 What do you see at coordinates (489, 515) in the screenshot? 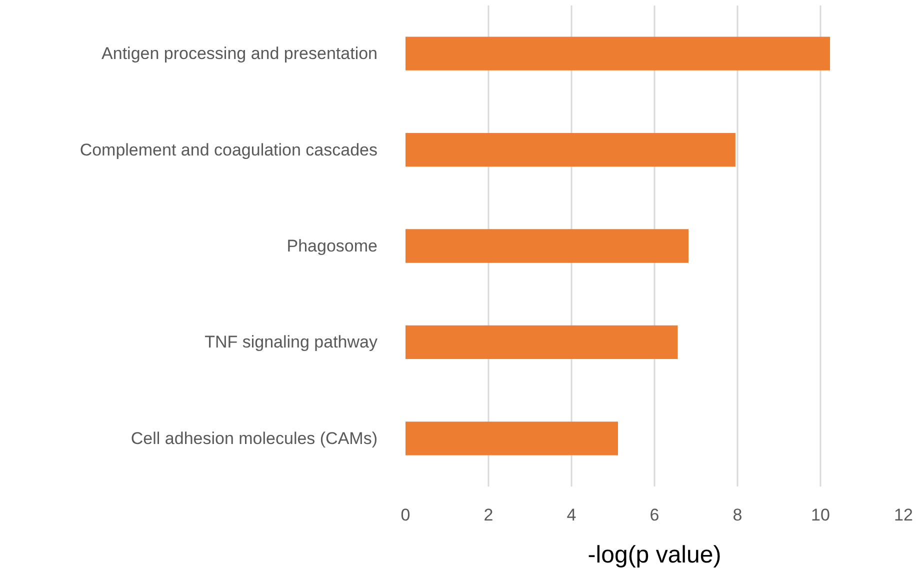
I see `x-tick-label: 2` at bounding box center [489, 515].